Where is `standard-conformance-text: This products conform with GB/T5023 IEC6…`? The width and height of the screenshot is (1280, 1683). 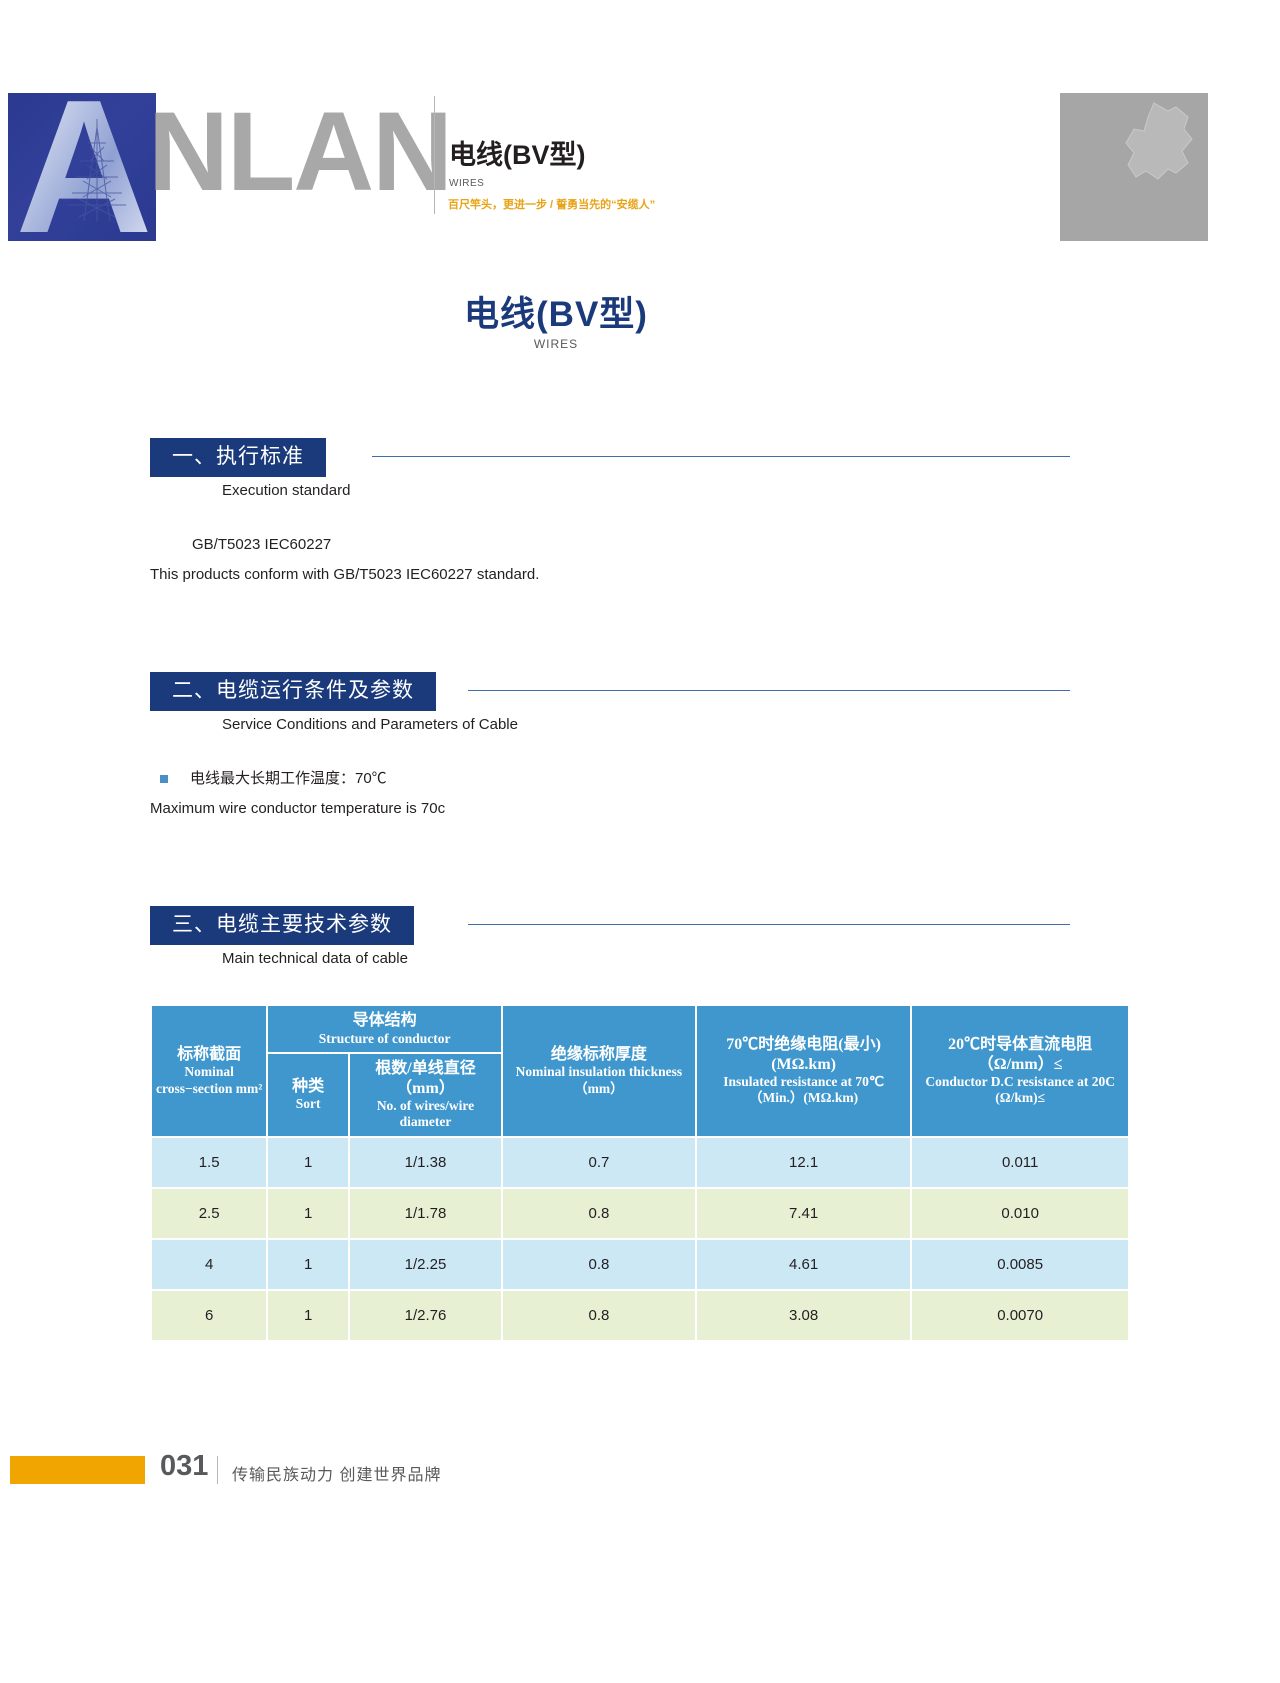
standard-conformance-text: This products conform with GB/T5023 IEC6… is located at coordinates (345, 574).